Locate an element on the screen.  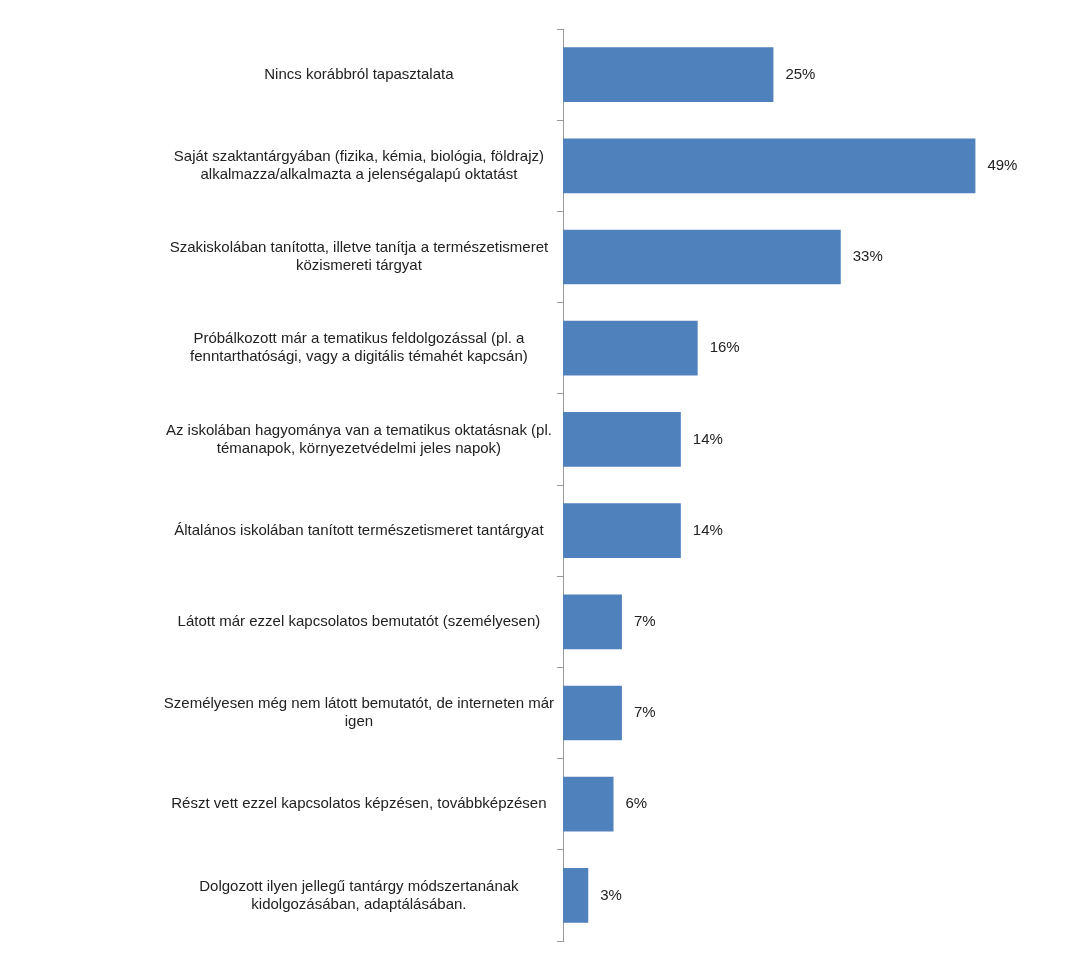
y-tick-label: Személyesen még nem látott bemutatót, de interneten már igen is located at coordinates (359, 712).